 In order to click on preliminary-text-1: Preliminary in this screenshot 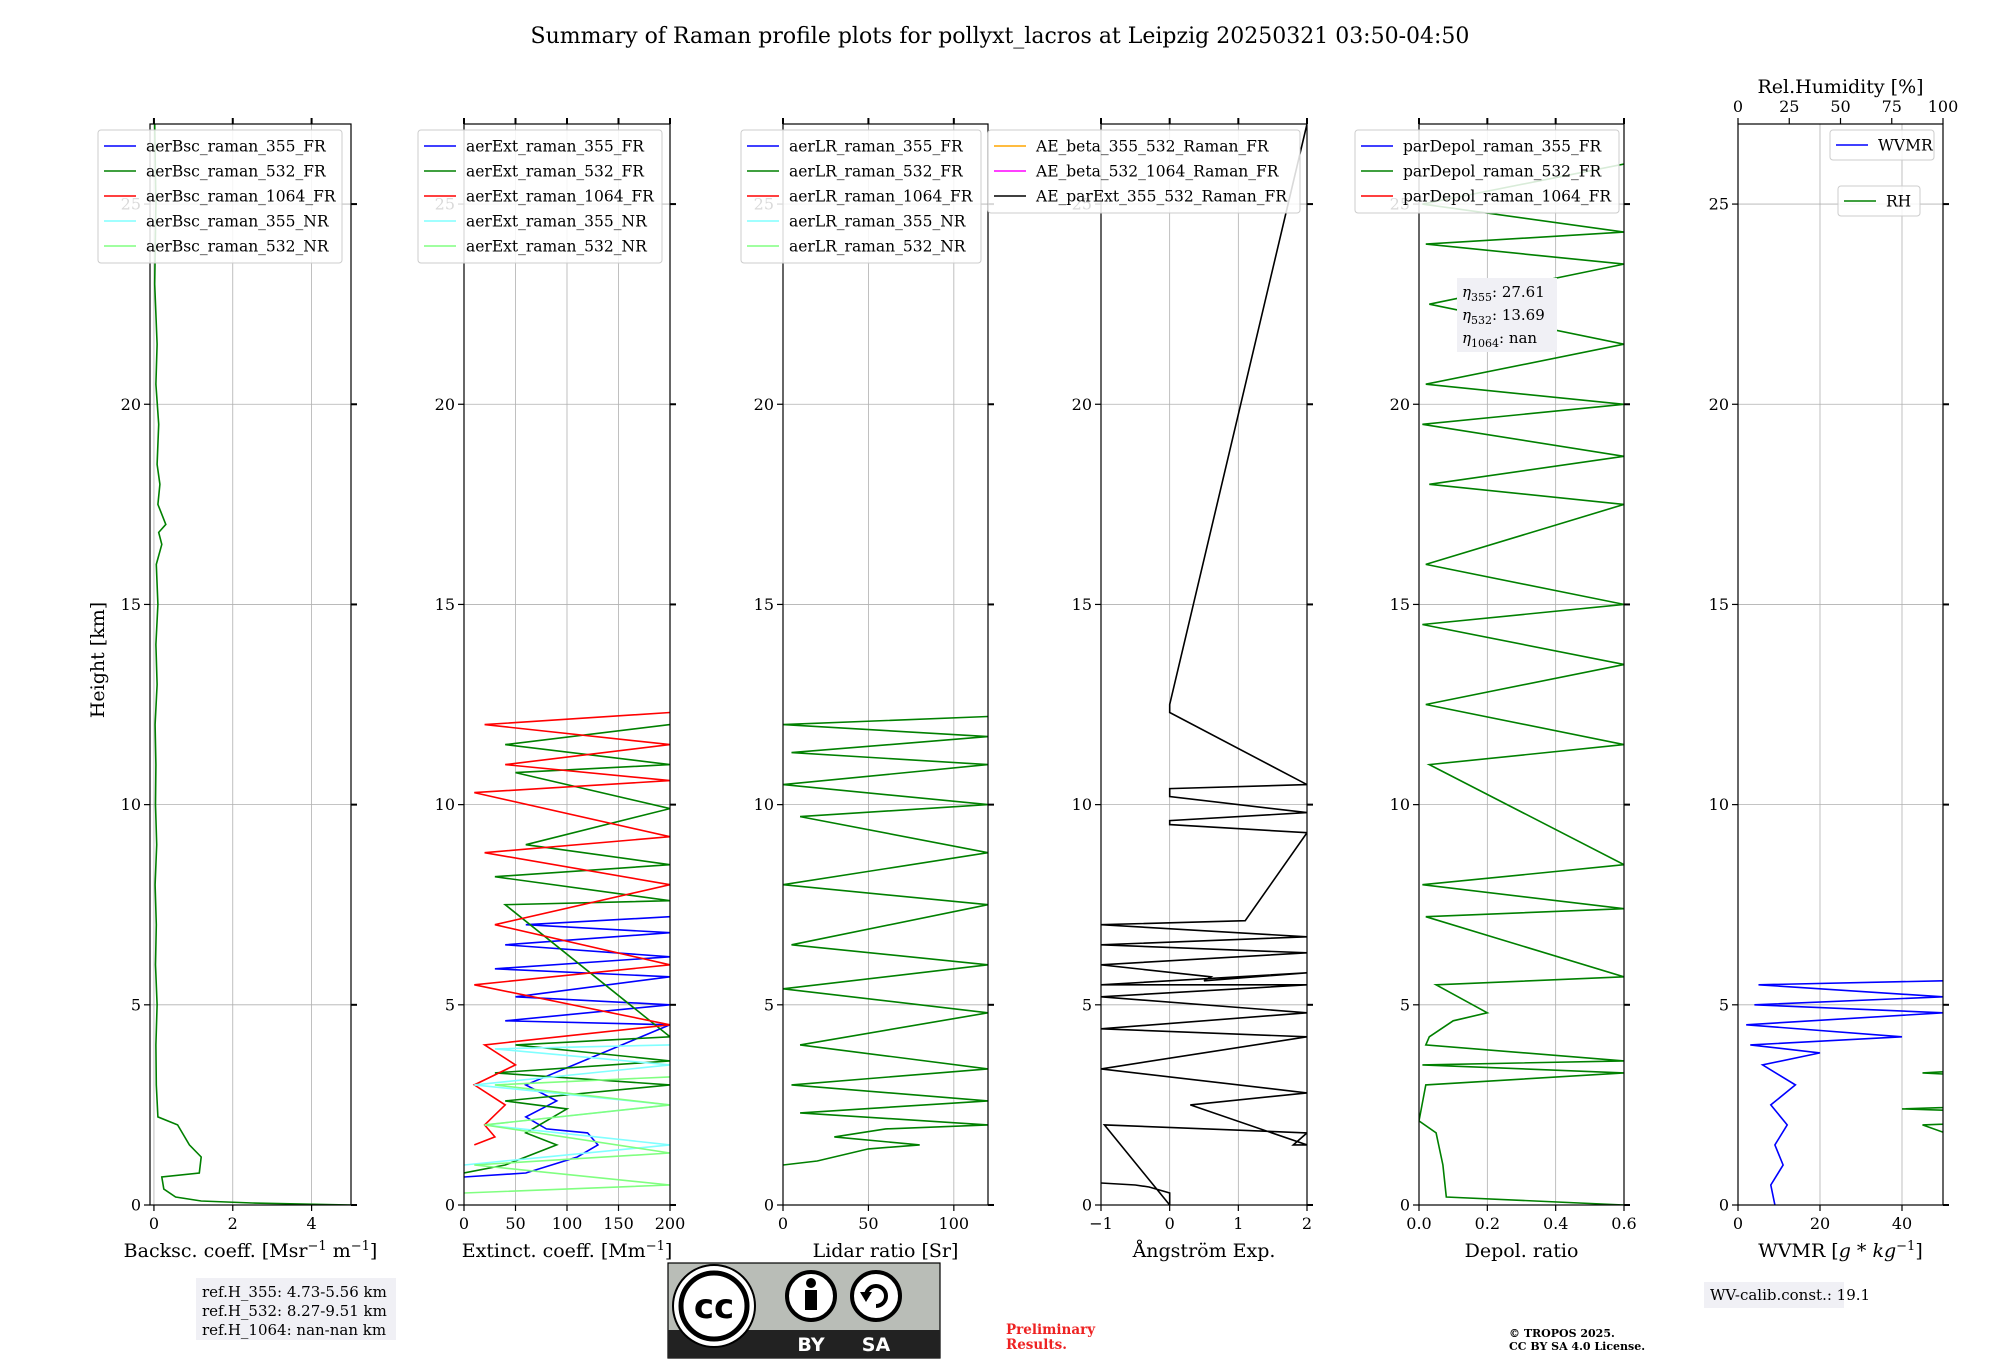, I will do `click(1051, 1330)`.